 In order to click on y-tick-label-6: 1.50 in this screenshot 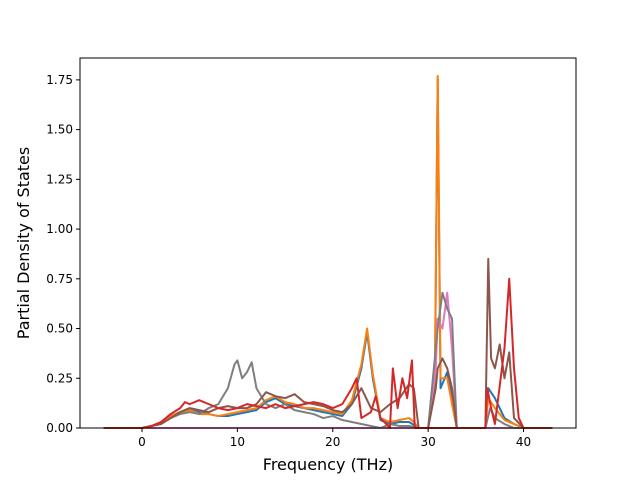, I will do `click(59, 130)`.